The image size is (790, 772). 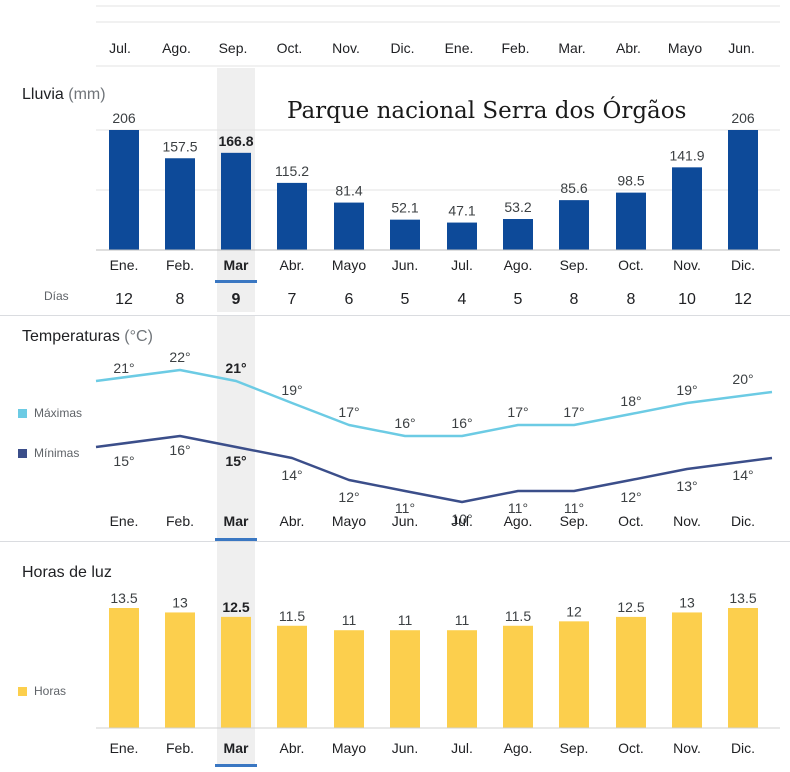 What do you see at coordinates (687, 748) in the screenshot?
I see `daylight-month-label: Nov.` at bounding box center [687, 748].